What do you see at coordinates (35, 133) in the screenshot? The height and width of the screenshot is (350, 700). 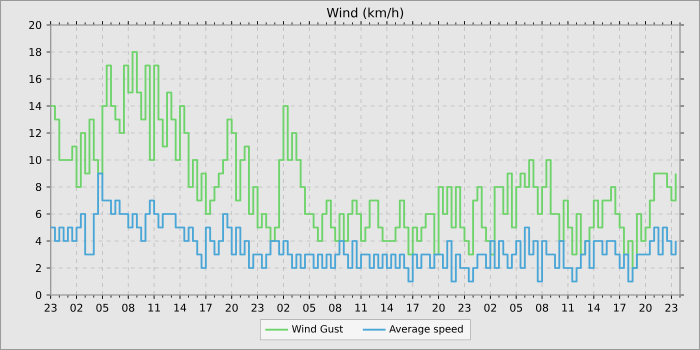 I see `y-tick-label: 12` at bounding box center [35, 133].